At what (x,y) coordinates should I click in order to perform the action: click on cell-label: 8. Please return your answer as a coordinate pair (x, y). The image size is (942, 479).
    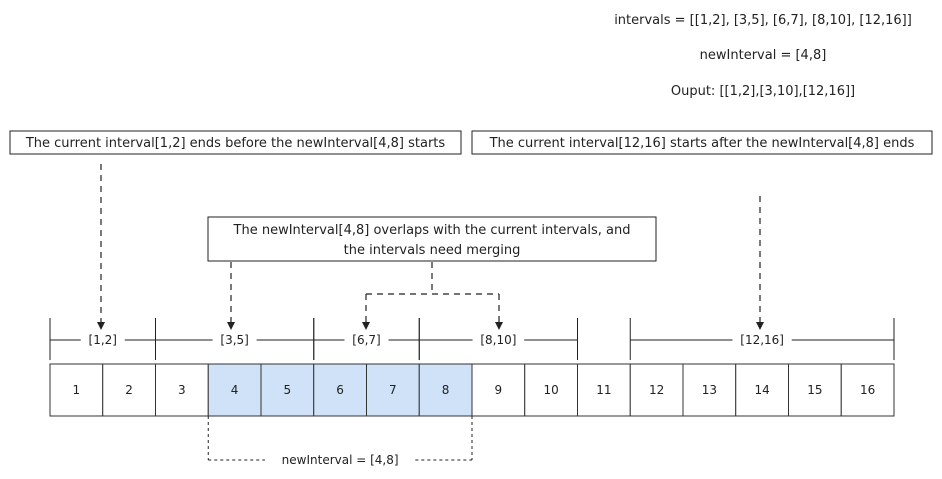
    Looking at the image, I should click on (446, 390).